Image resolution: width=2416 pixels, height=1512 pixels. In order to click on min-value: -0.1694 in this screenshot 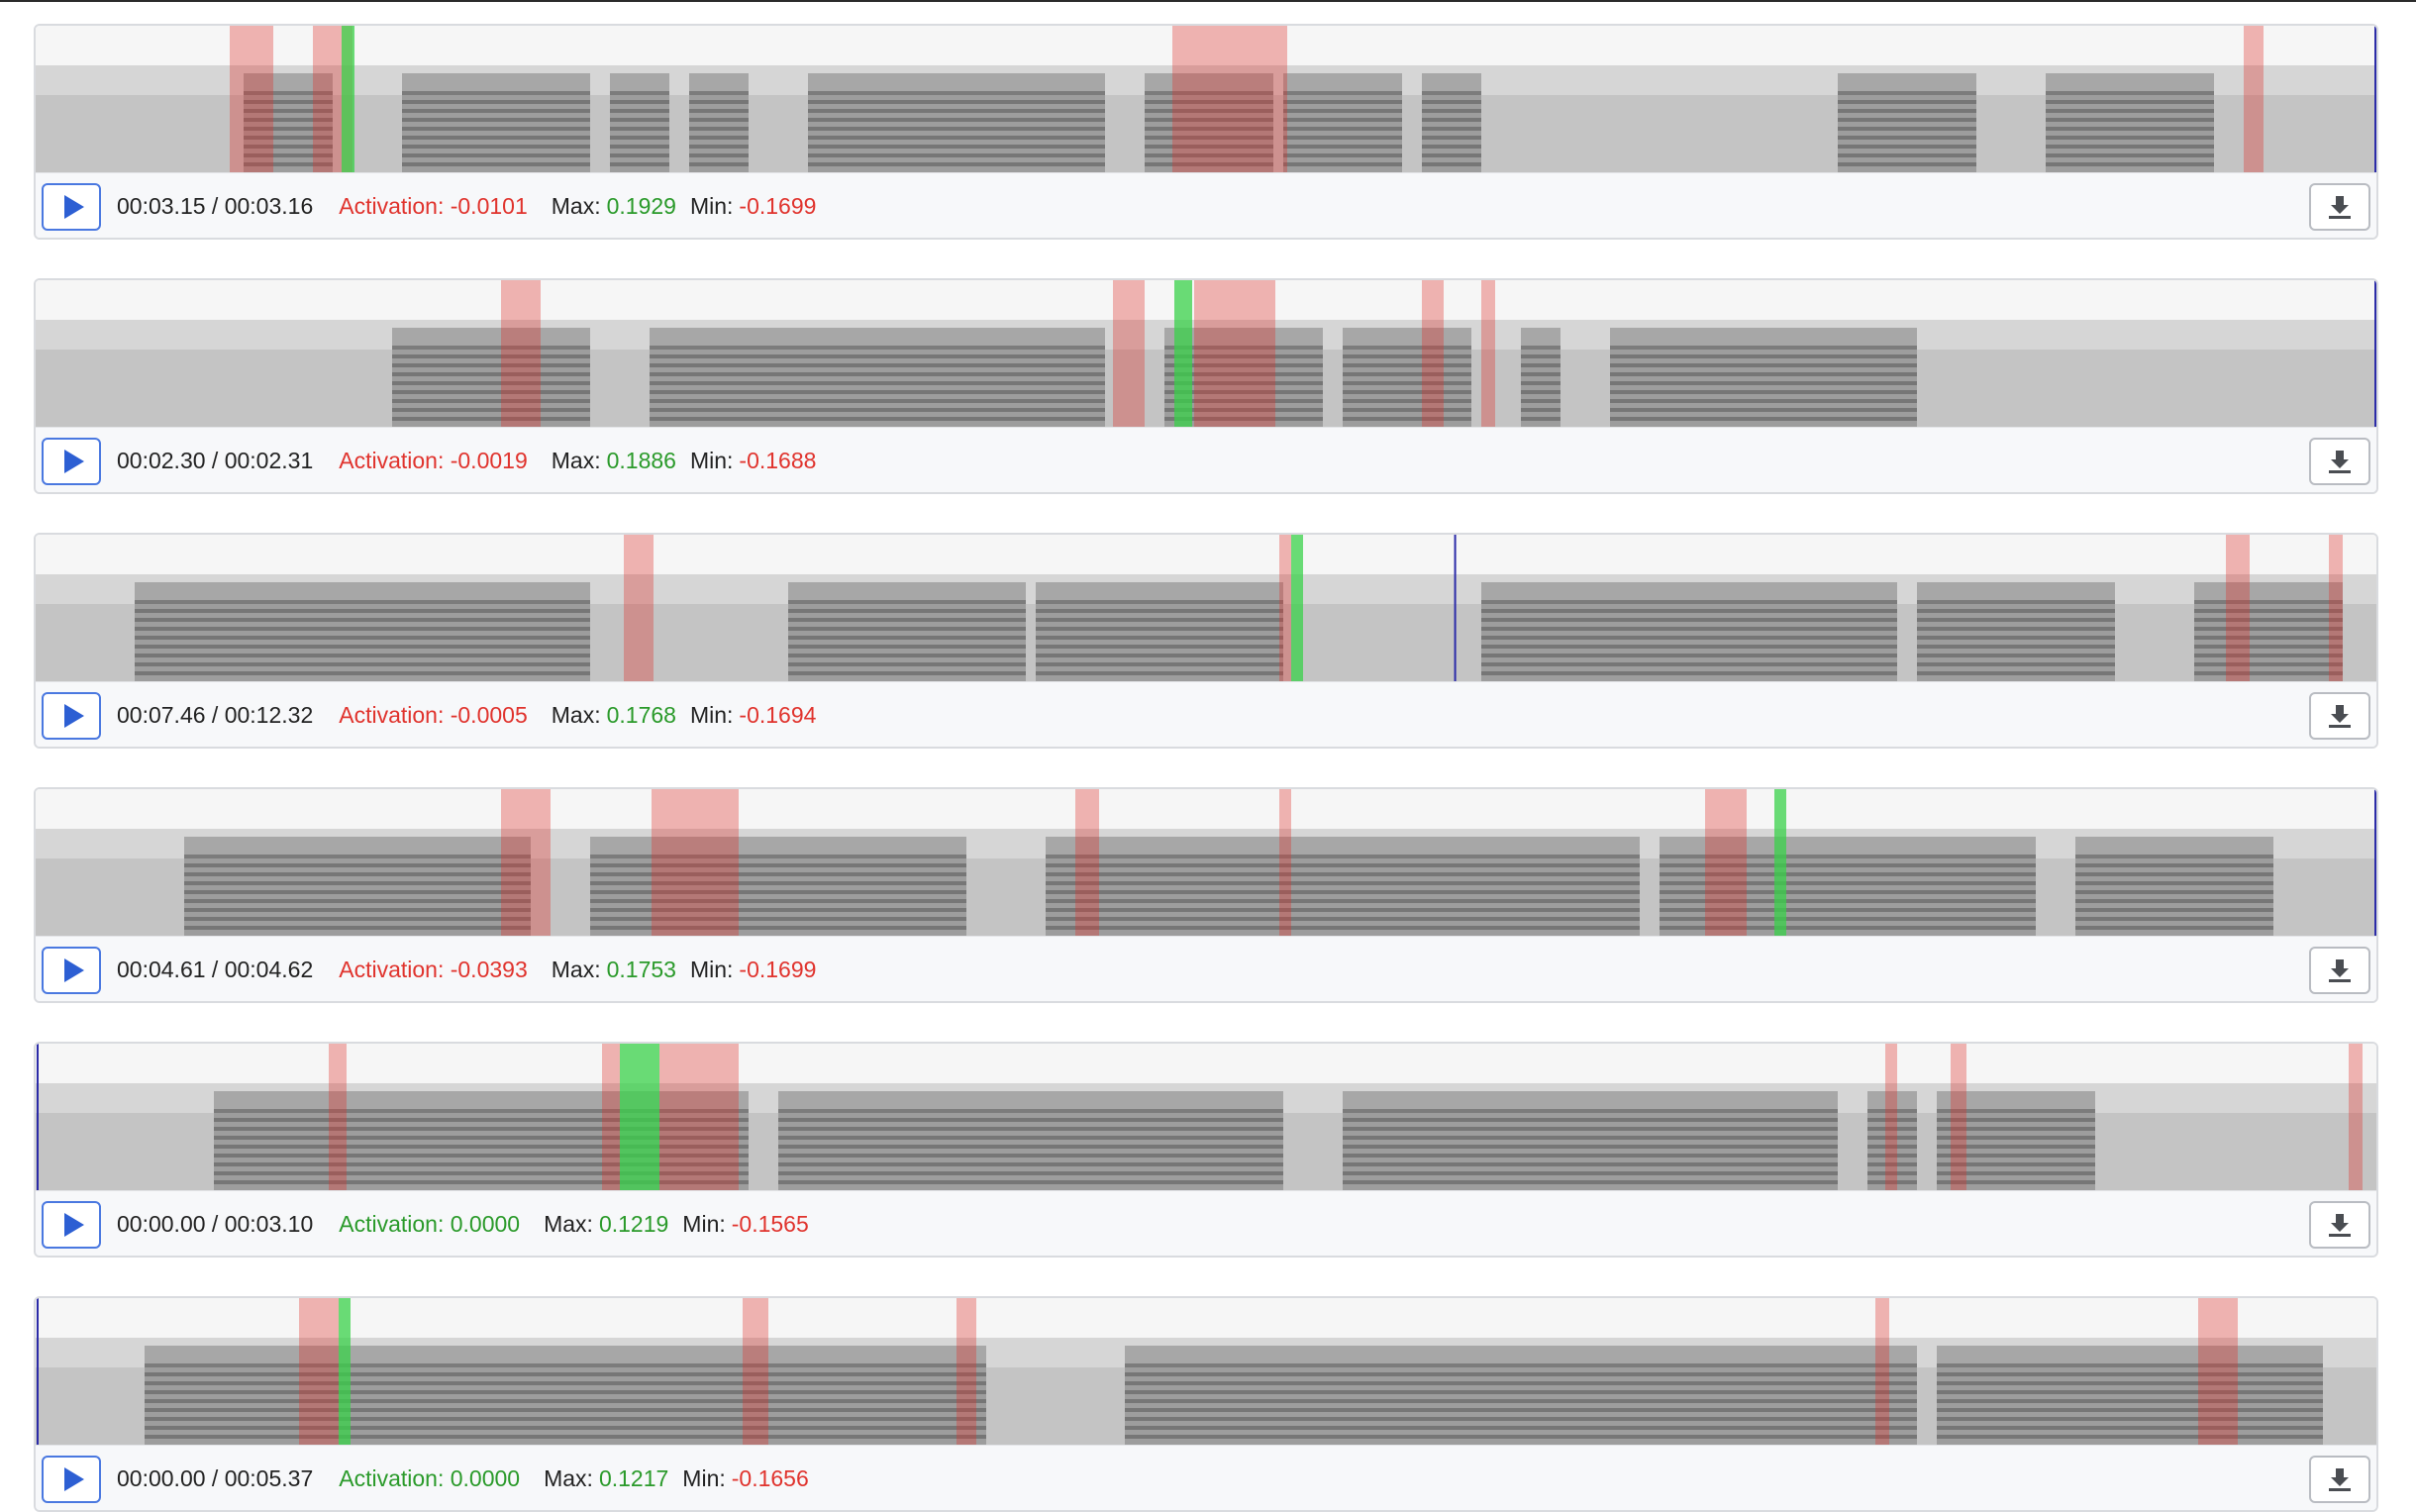, I will do `click(778, 714)`.